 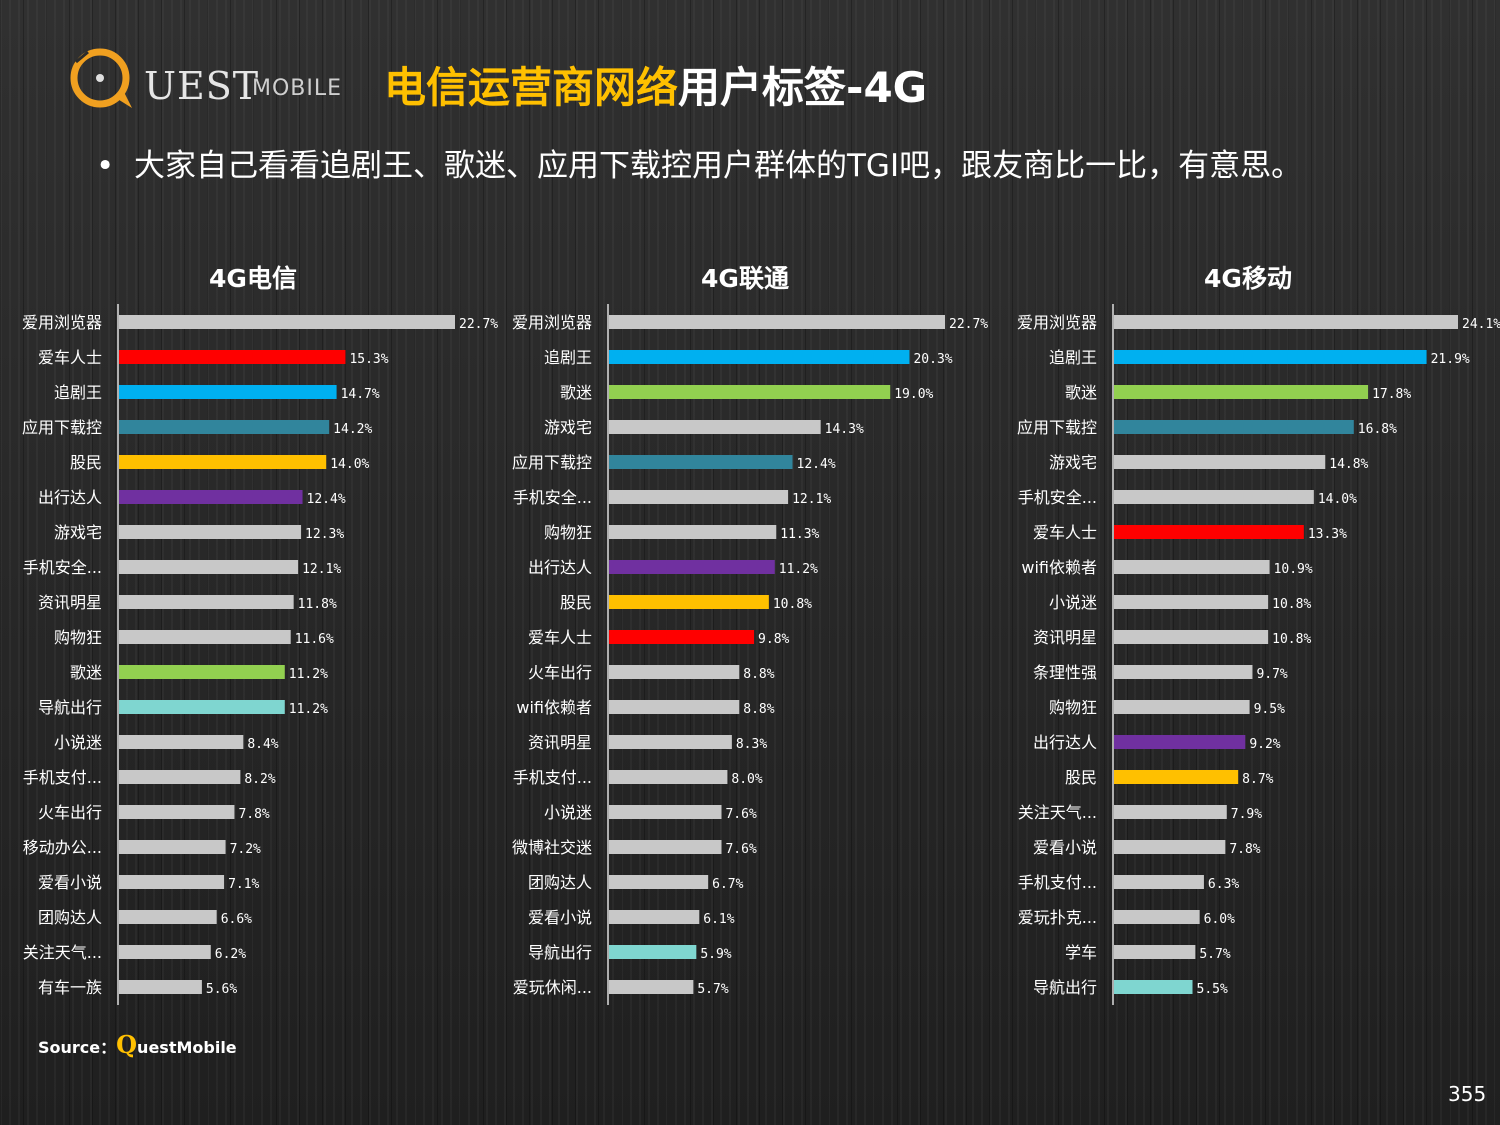 I want to click on bullet-text: • 大家自己看看追剧王、歌迷、应用下载控用户群体的TGI吧，跟友商比一比，有意思。, so click(x=699, y=162).